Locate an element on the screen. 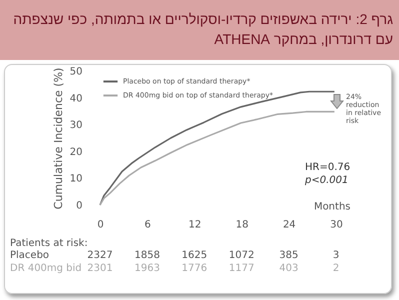  annotation: HR=0.76 is located at coordinates (327, 167).